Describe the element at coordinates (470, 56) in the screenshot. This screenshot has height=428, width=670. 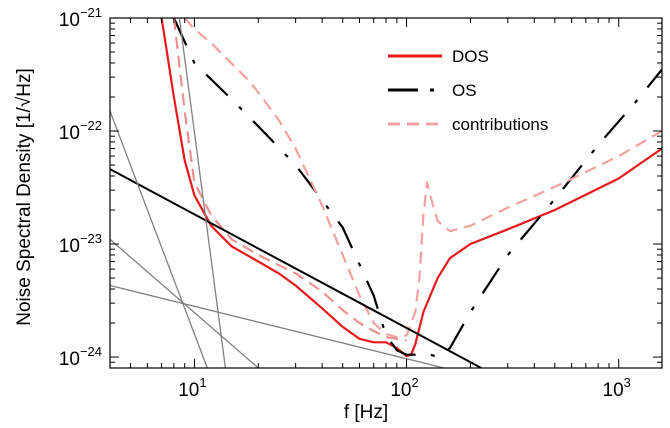
I see `legend-label-DOS: DOS` at that location.